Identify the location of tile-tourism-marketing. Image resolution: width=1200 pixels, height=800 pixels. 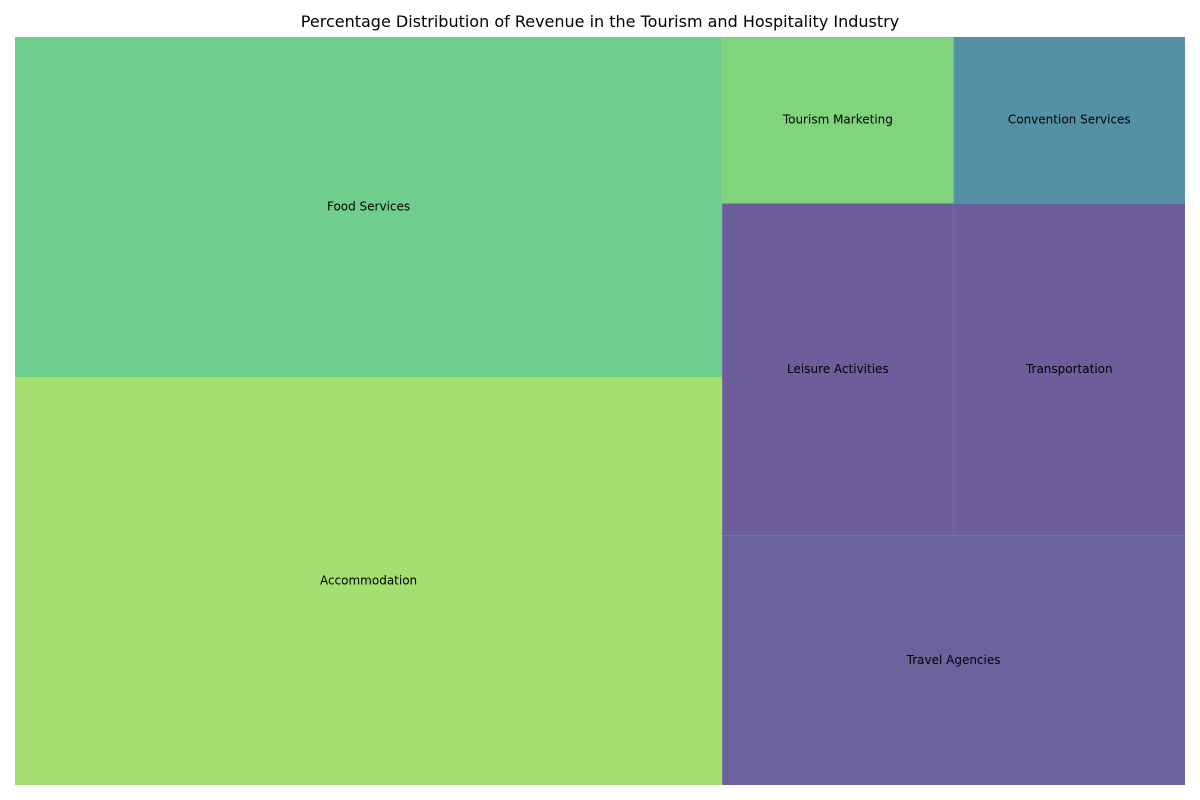
(838, 120).